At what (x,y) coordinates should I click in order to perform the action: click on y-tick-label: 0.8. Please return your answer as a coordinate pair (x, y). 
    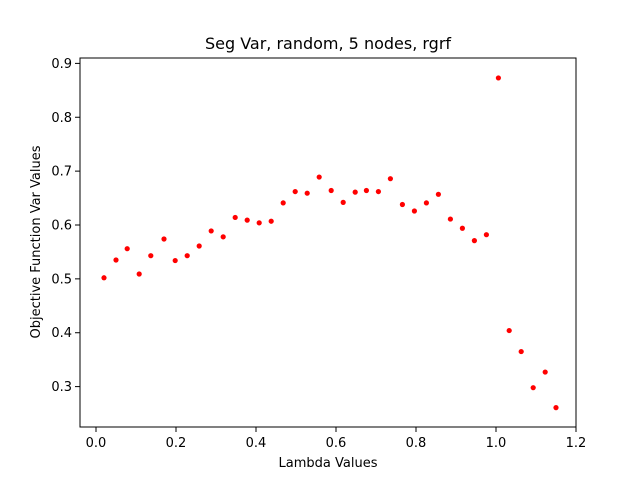
    Looking at the image, I should click on (61, 118).